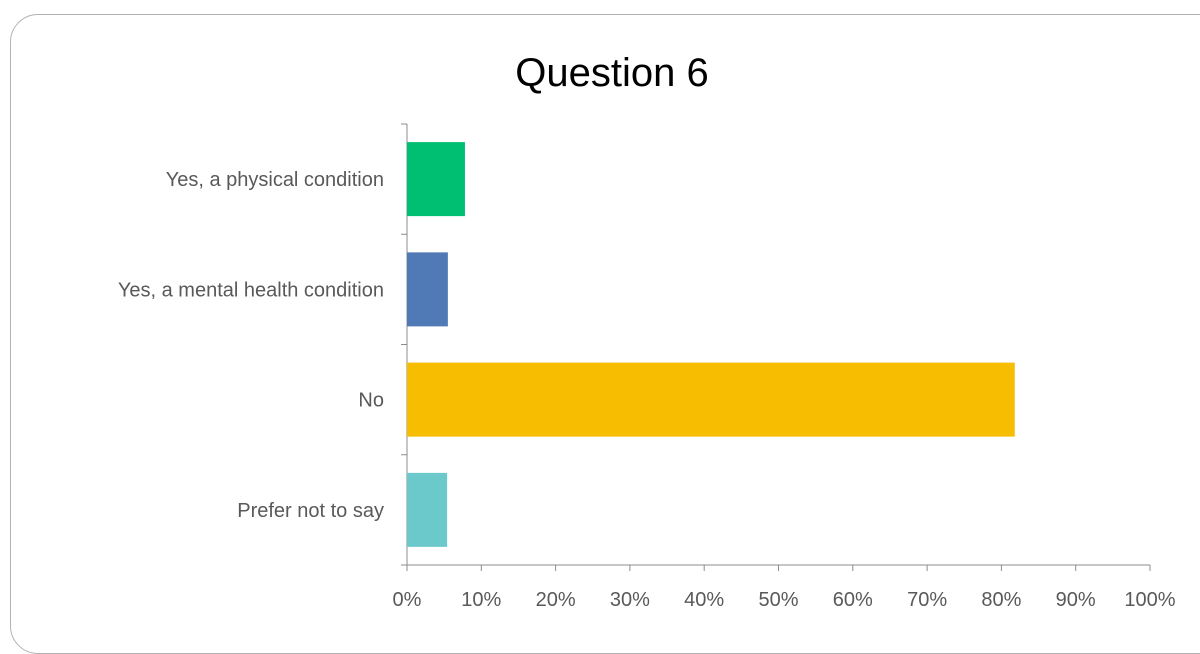 The height and width of the screenshot is (654, 1200). What do you see at coordinates (630, 600) in the screenshot?
I see `x-tick-label: 30%` at bounding box center [630, 600].